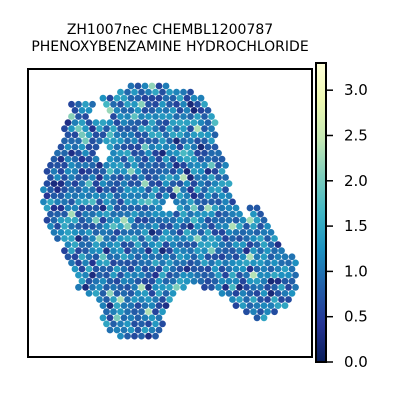 The width and height of the screenshot is (400, 400). I want to click on colorbar-tick-label: 2.5, so click(356, 135).